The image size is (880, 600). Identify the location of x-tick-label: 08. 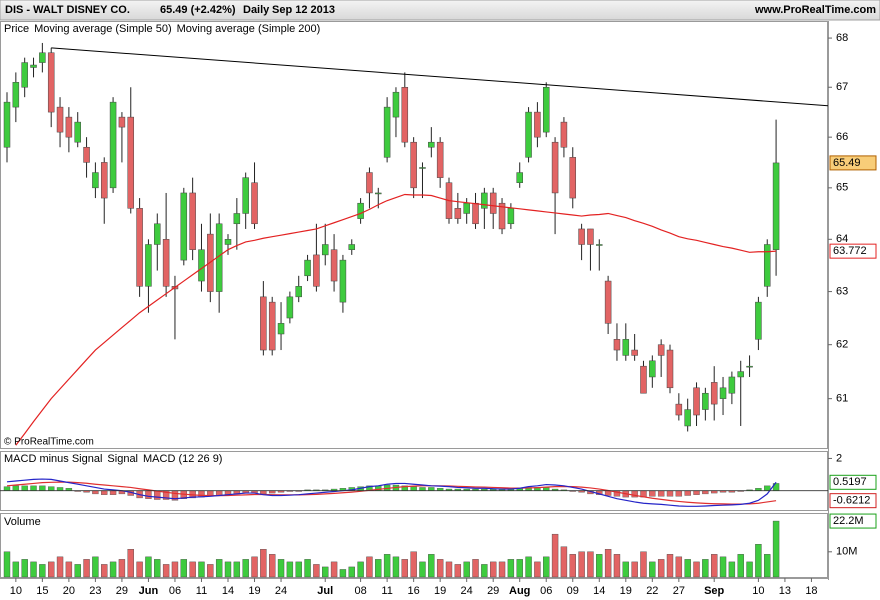
(360, 591).